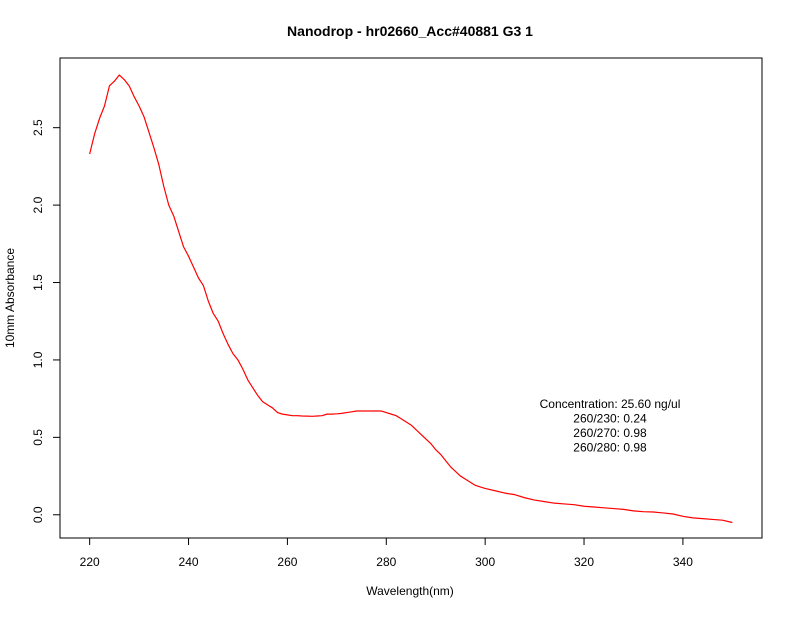  I want to click on annotation-line: 260/280: 0.98, so click(610, 448).